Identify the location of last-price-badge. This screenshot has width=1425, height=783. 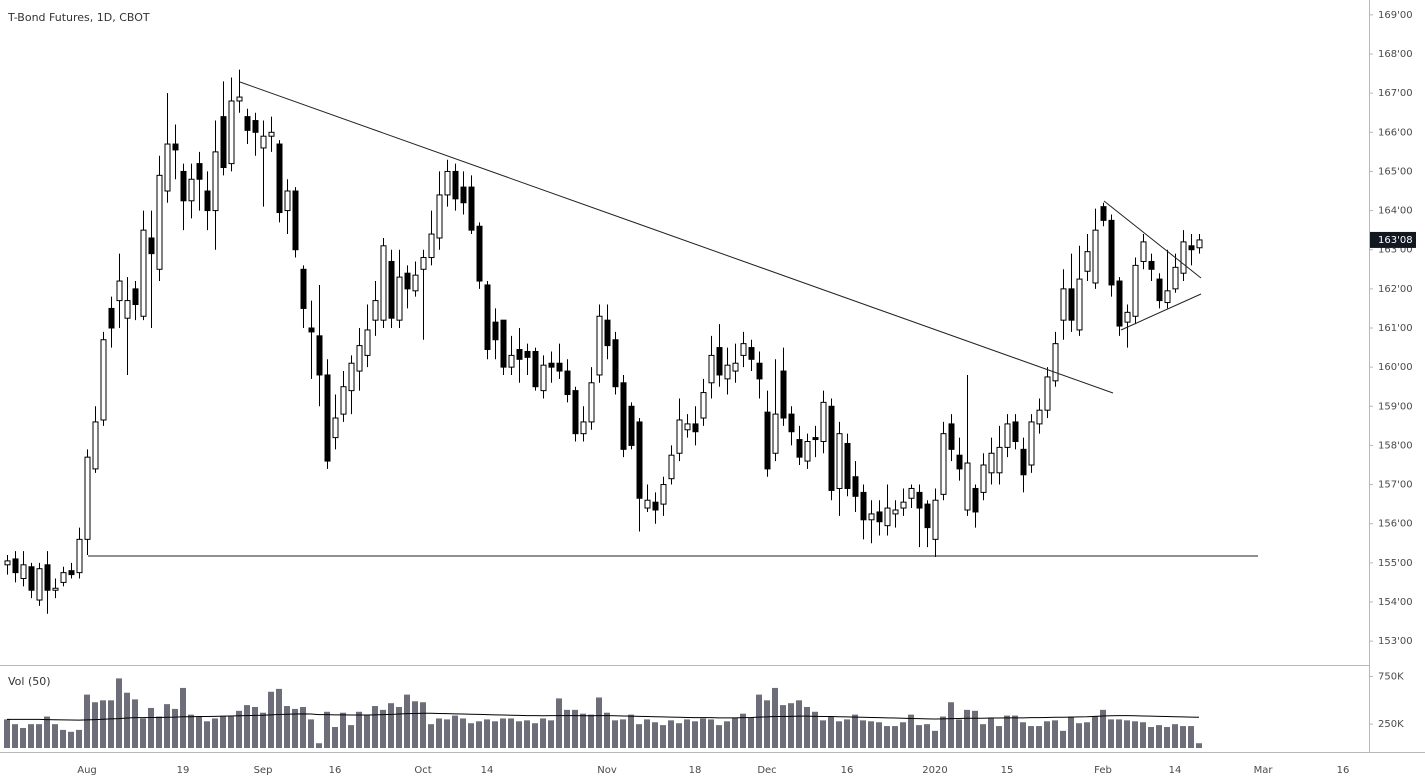
(1393, 239).